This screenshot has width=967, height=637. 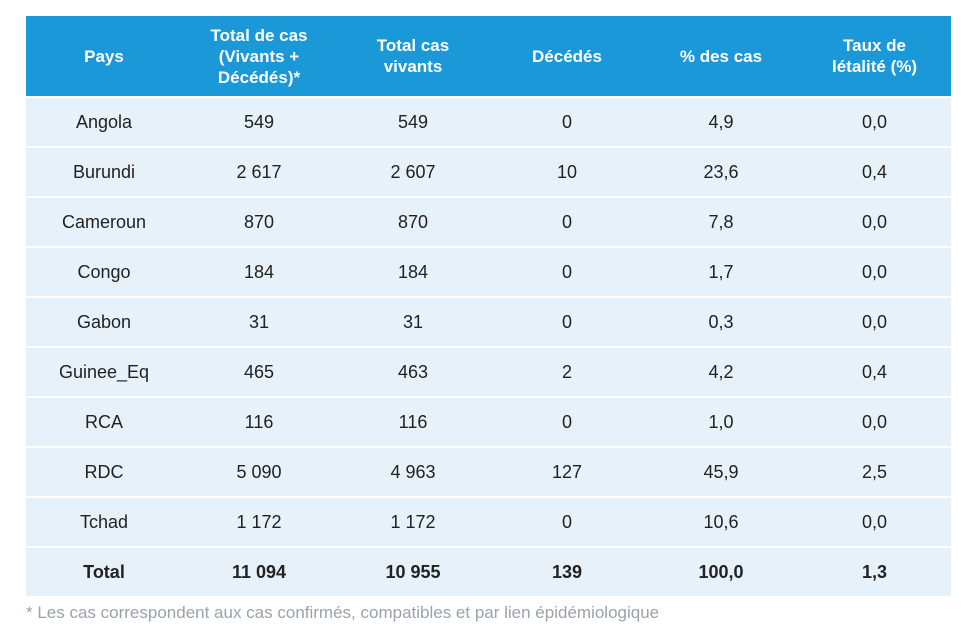 I want to click on table-row: RCA 116 116 0 1,0 0,0, so click(x=488, y=421).